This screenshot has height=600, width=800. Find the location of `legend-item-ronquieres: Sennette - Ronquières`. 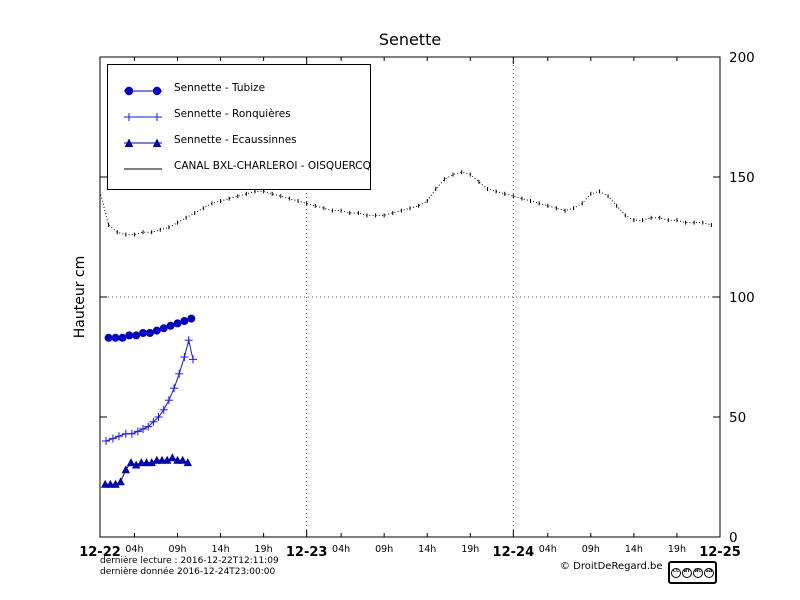

legend-item-ronquieres: Sennette - Ronquières is located at coordinates (246, 114).